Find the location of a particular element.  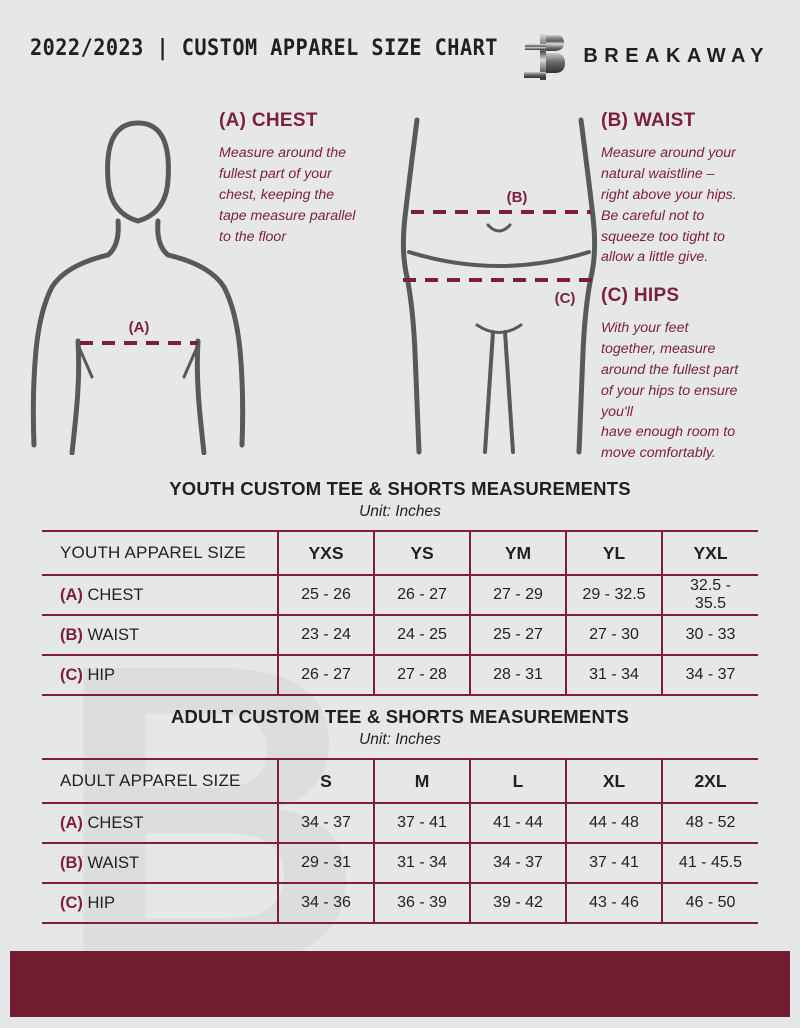

youth-size-header-ys: YS is located at coordinates (422, 553).